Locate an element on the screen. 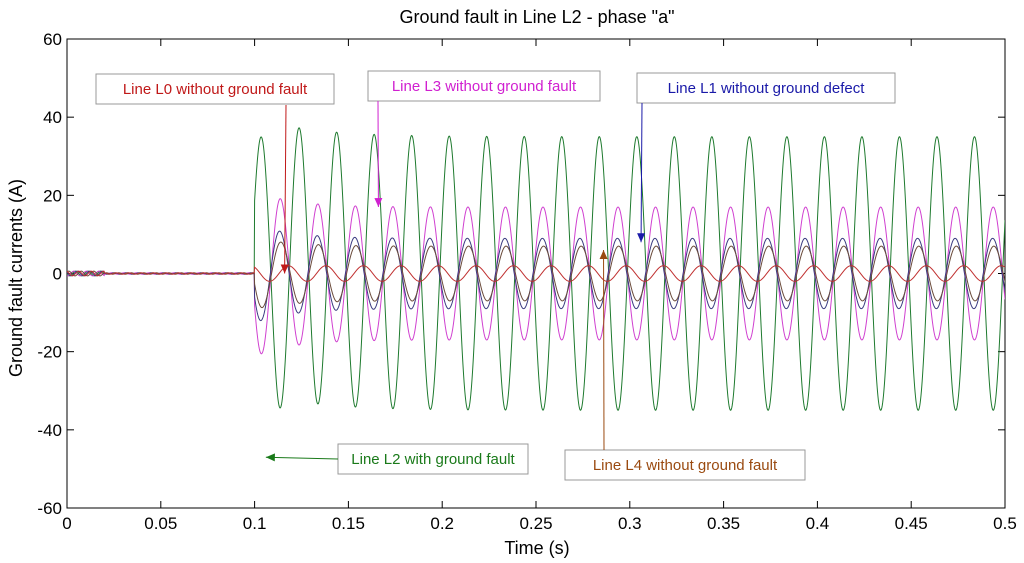  y-axis-label: Ground fault currents (A) is located at coordinates (16, 278).